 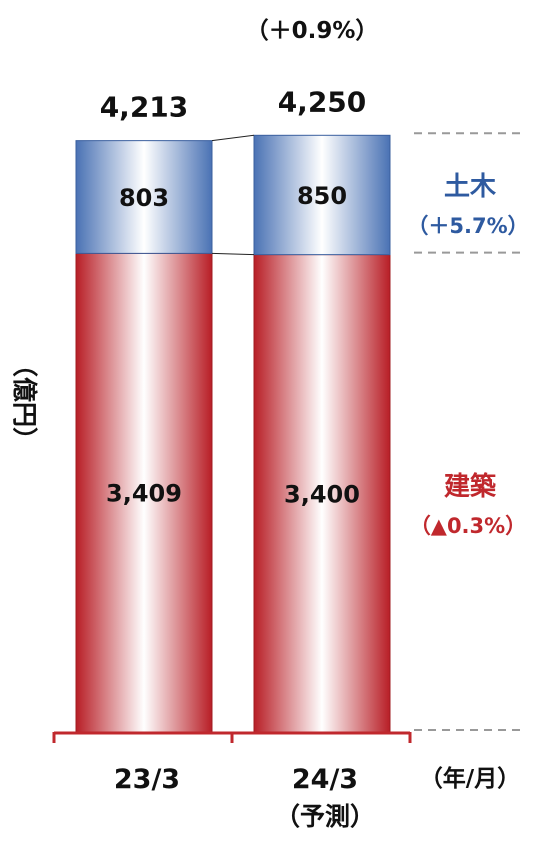 What do you see at coordinates (468, 526) in the screenshot?
I see `legend-building-change: （▲0.3%）` at bounding box center [468, 526].